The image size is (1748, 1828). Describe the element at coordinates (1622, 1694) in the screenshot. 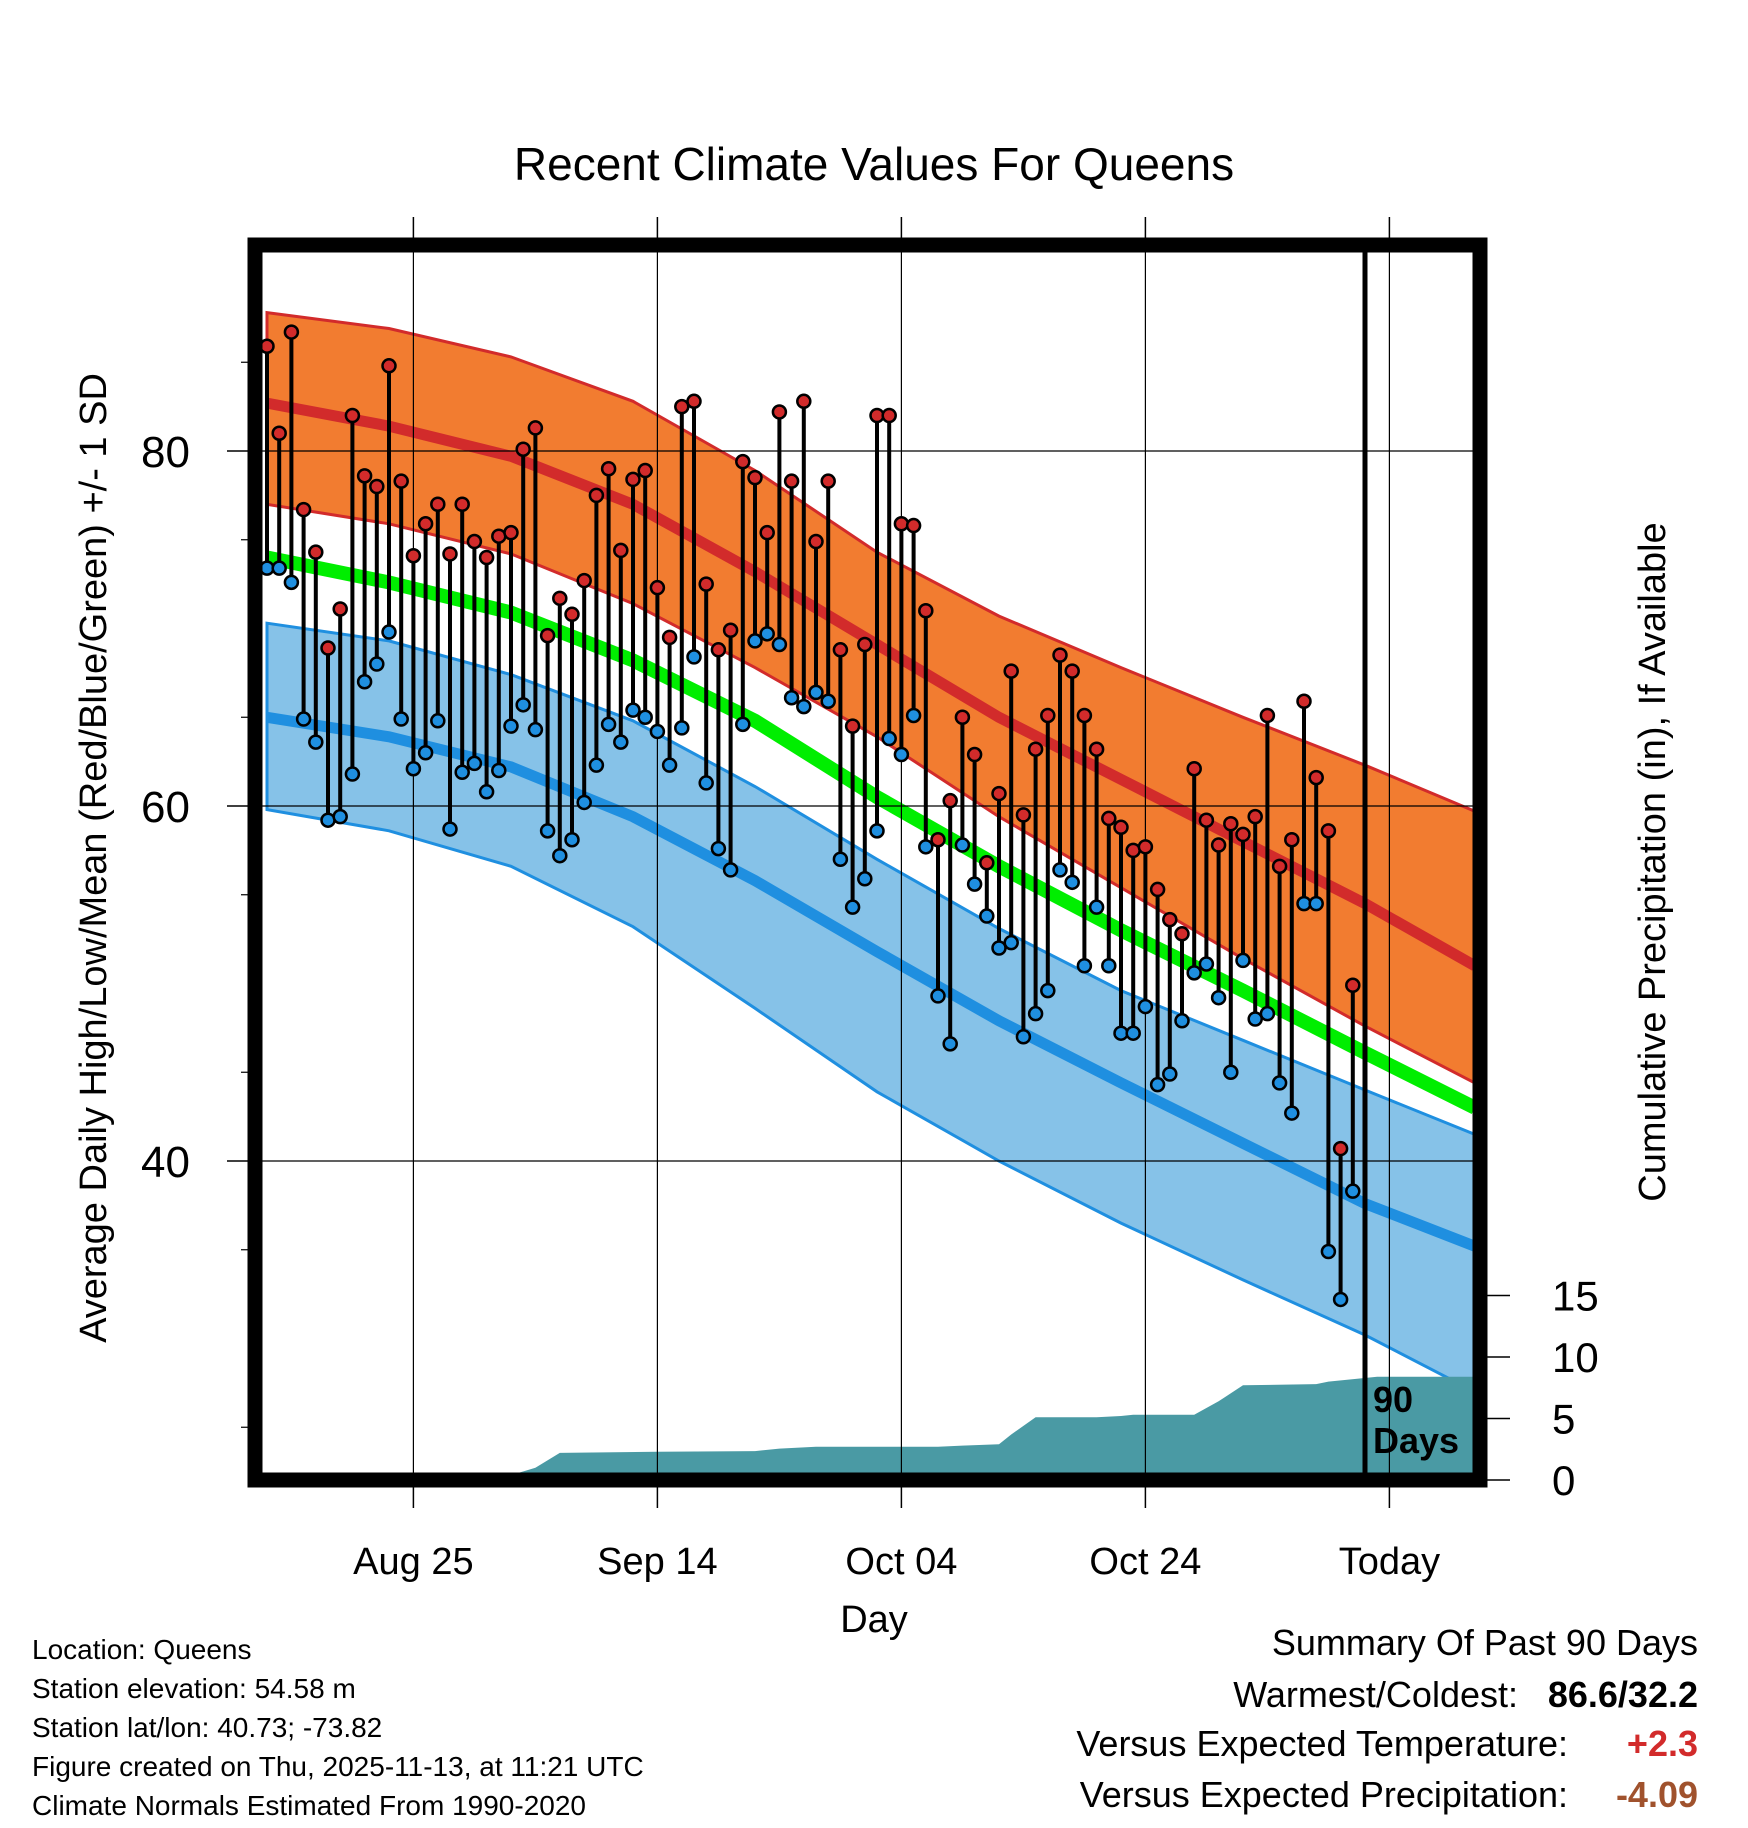

I see `extremes-value: 86.6/32.2` at that location.